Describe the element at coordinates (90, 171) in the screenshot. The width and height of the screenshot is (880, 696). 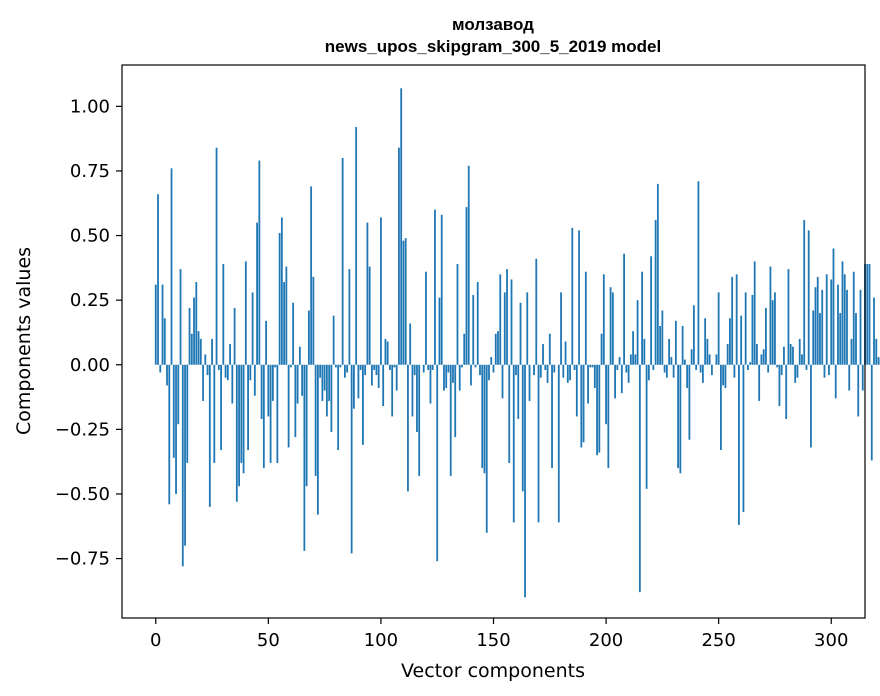
I see `y-tick-label: 0.75` at that location.